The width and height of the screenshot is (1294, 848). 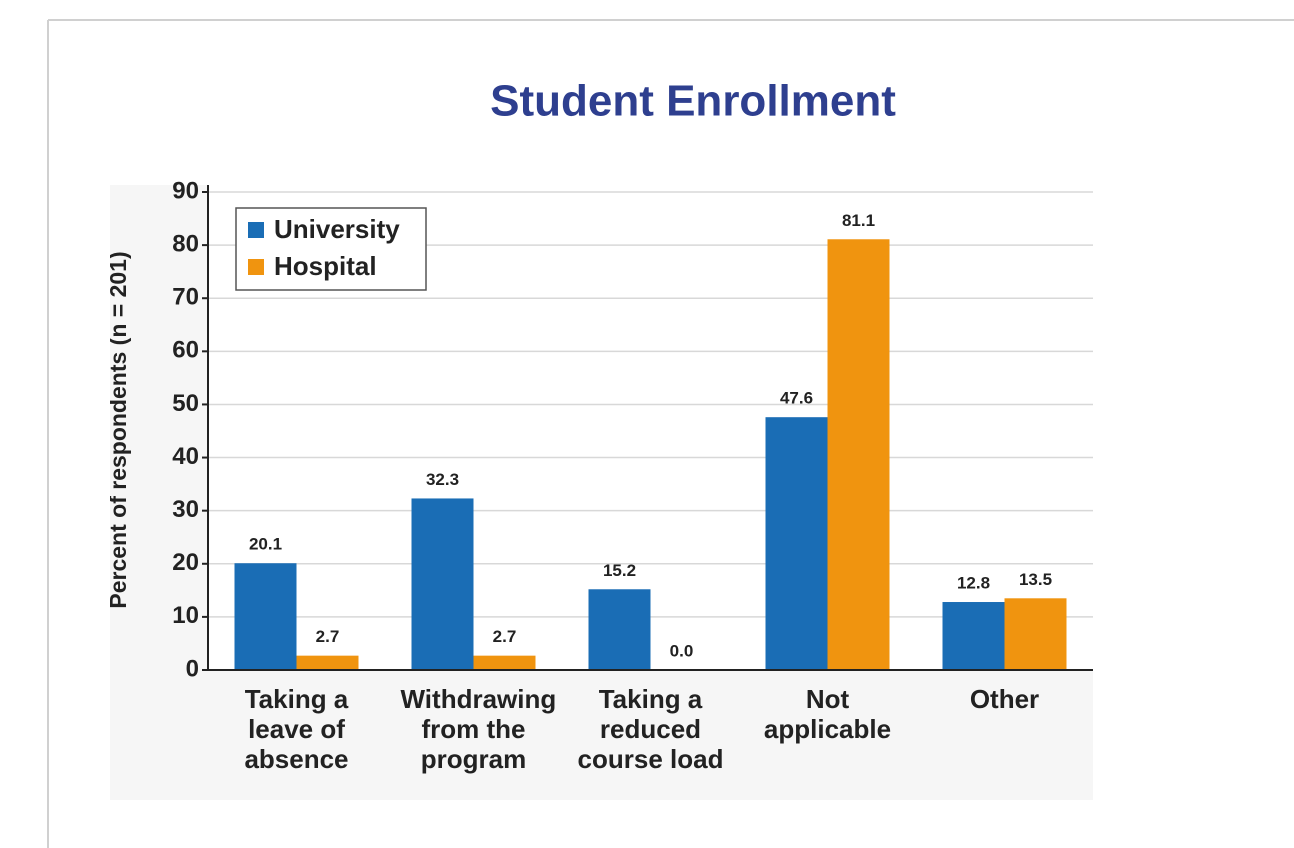 What do you see at coordinates (192, 668) in the screenshot?
I see `y-tick-label: 0` at bounding box center [192, 668].